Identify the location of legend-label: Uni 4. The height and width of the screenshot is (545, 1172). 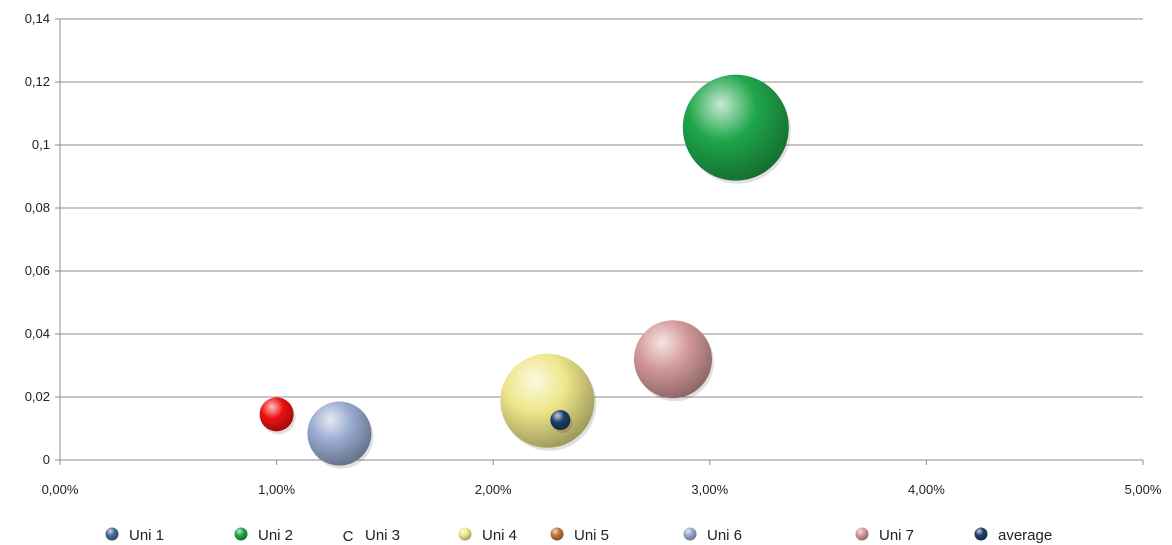
(499, 535).